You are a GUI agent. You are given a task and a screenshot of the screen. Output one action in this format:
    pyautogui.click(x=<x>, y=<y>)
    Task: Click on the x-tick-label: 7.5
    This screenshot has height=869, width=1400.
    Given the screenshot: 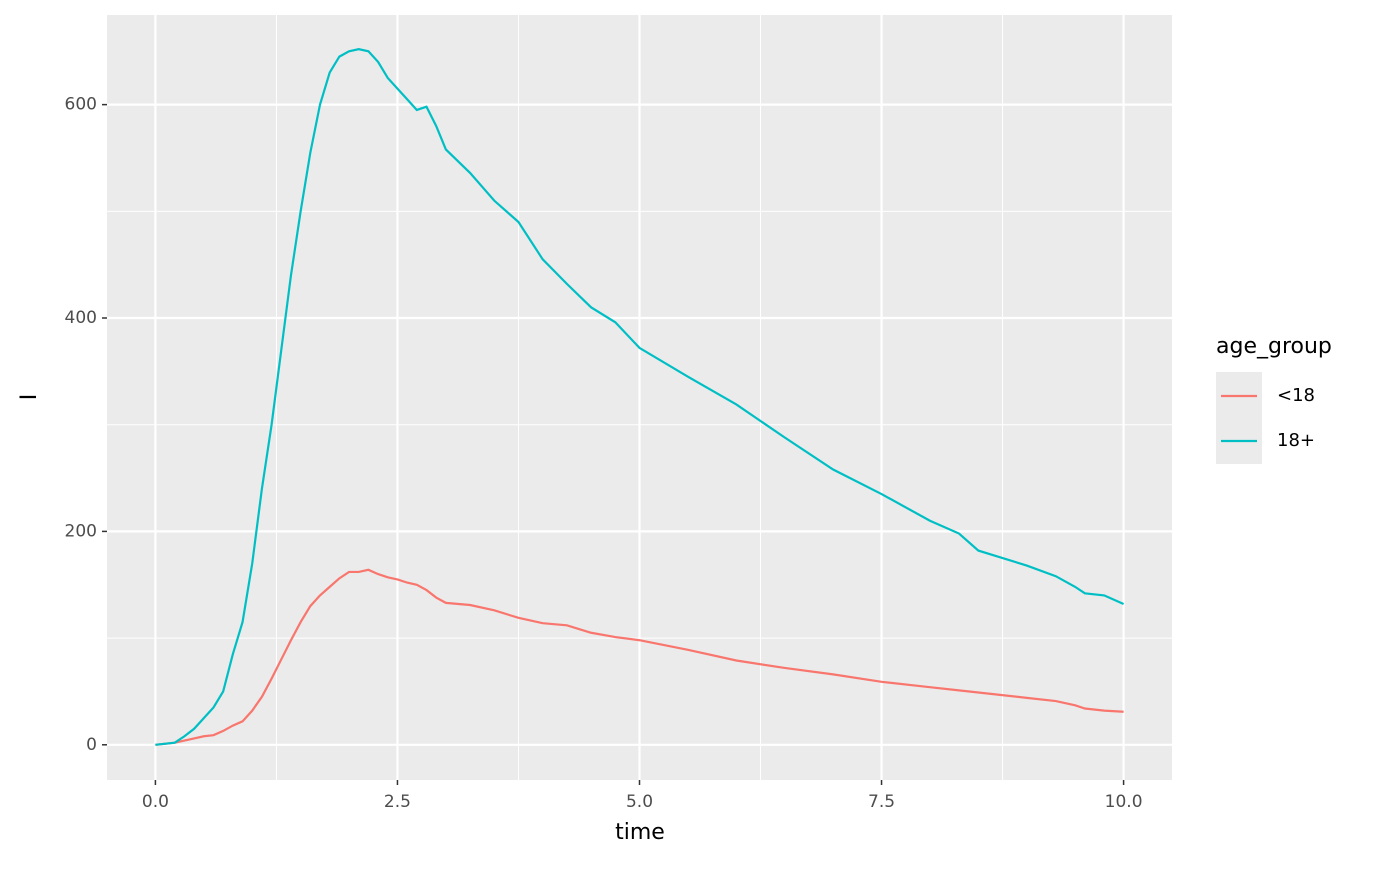 What is the action you would take?
    pyautogui.click(x=881, y=802)
    